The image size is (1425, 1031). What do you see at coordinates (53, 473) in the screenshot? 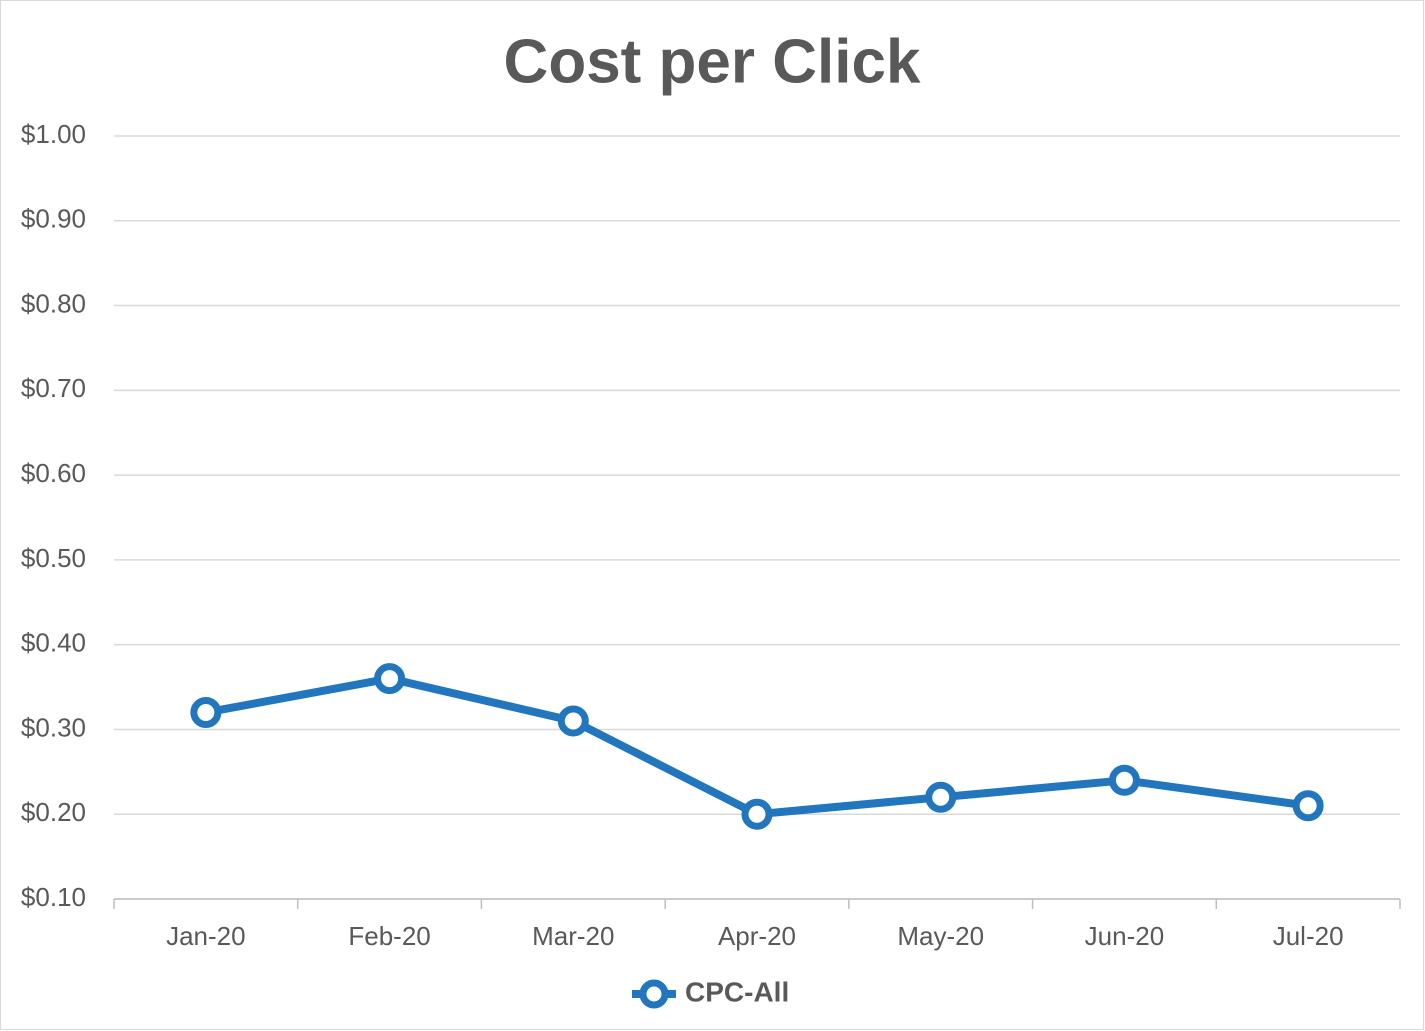
I see `y-tick-label: $0.60` at bounding box center [53, 473].